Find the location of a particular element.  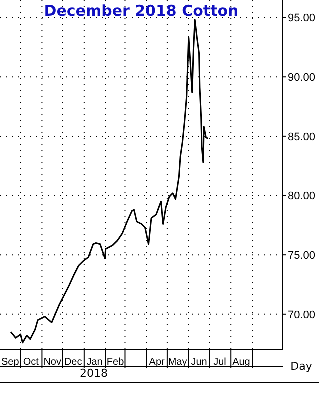

x-tick-label: Sep is located at coordinates (10, 362).